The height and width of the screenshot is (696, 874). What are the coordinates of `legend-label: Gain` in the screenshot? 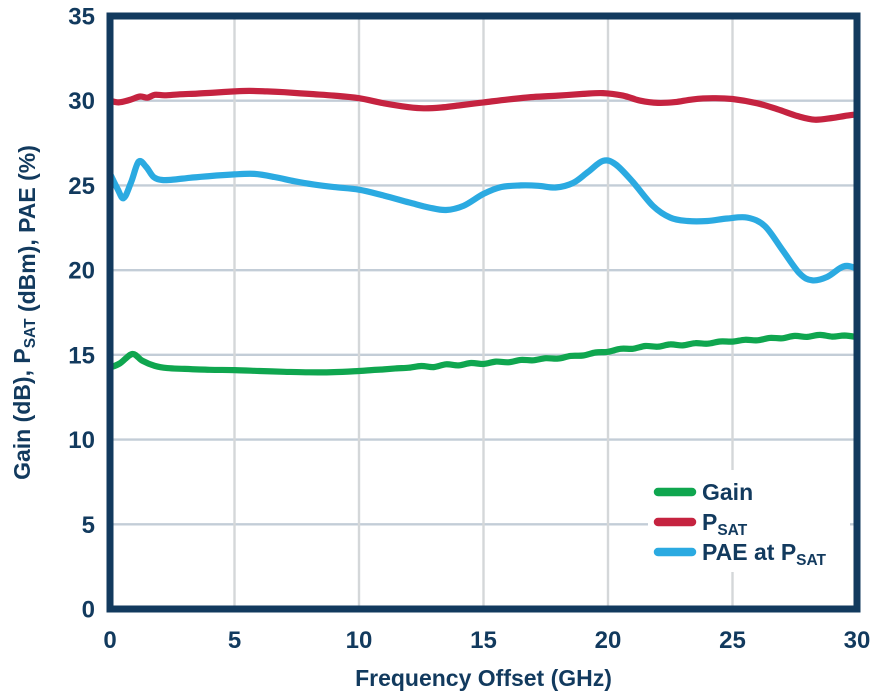 It's located at (727, 492).